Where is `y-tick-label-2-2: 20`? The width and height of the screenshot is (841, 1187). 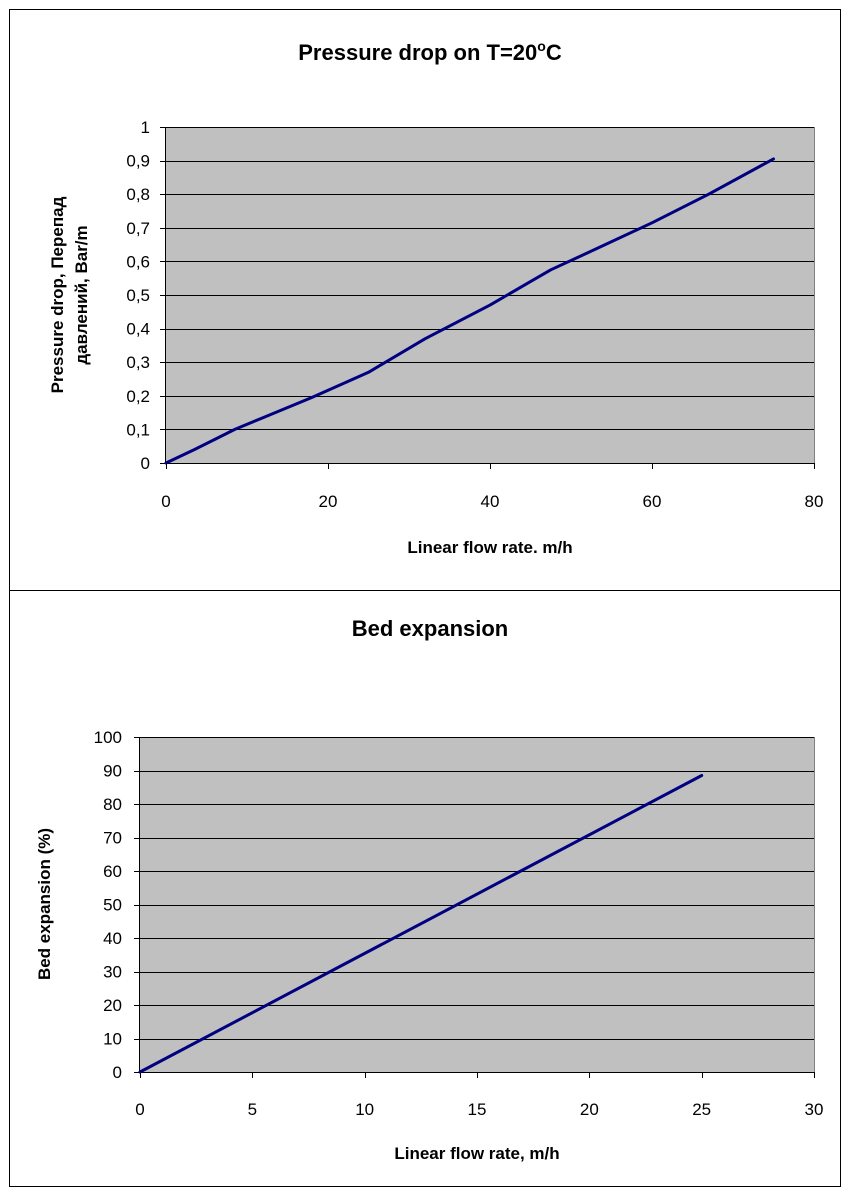
y-tick-label-2-2: 20 is located at coordinates (112, 1005).